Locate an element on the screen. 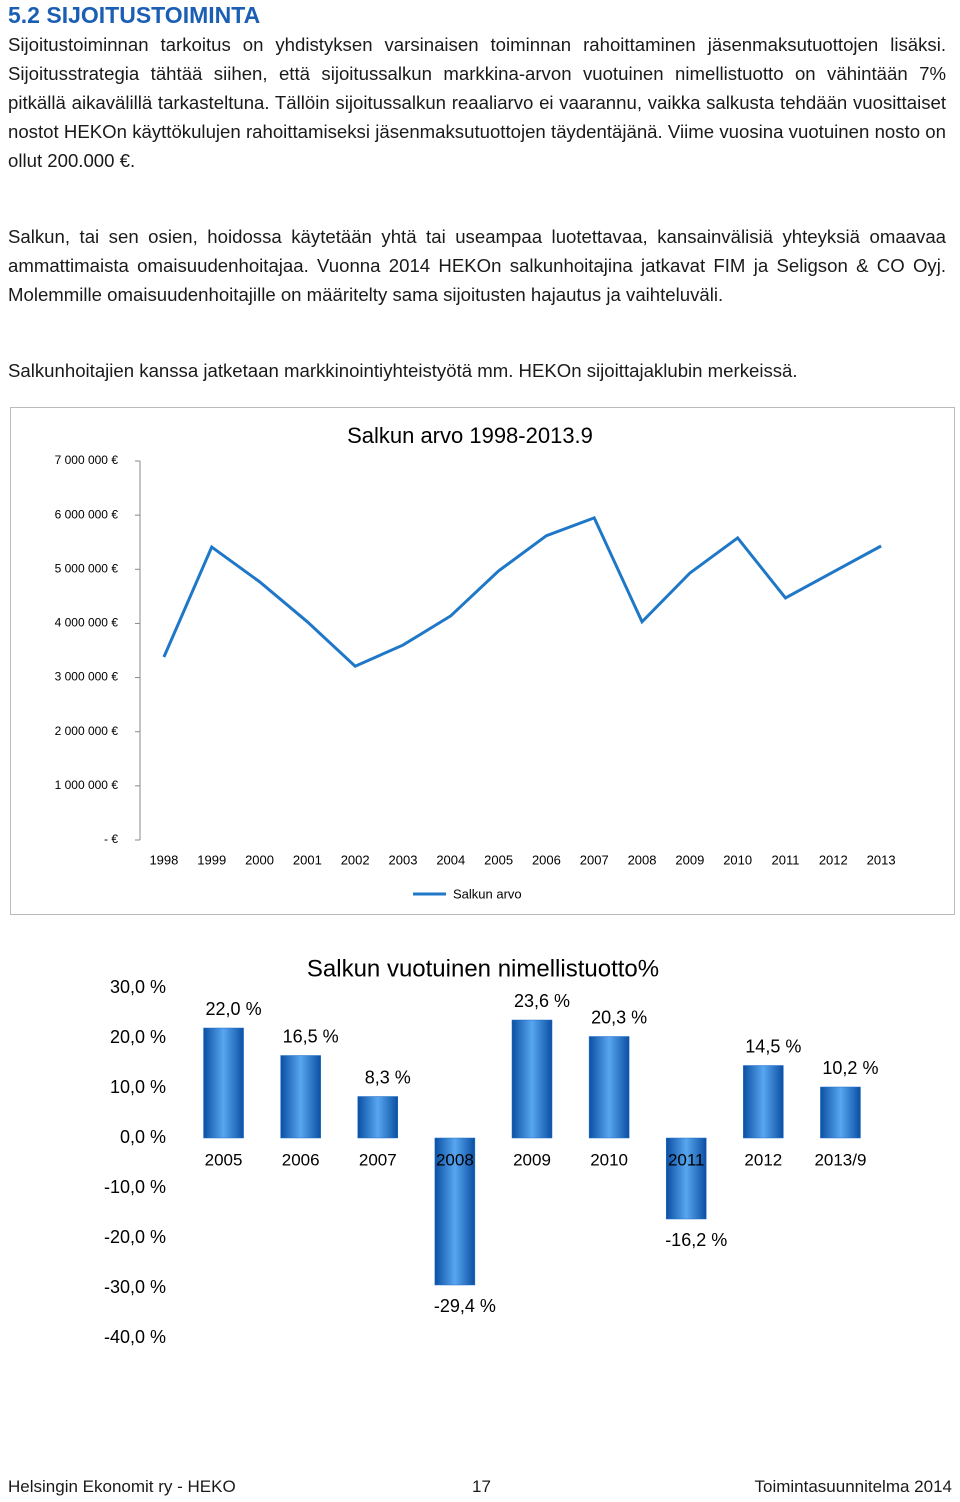  footer-left: Helsingin Ekonomit ry - HEKO is located at coordinates (122, 1486).